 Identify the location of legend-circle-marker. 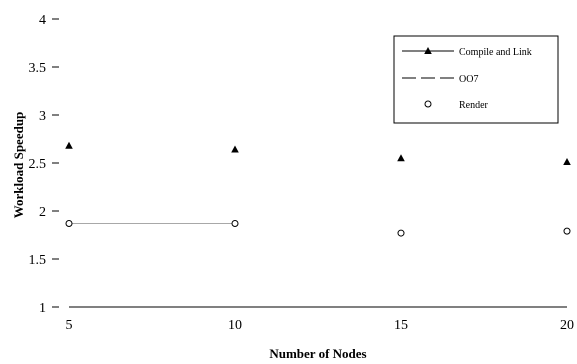
(428, 104).